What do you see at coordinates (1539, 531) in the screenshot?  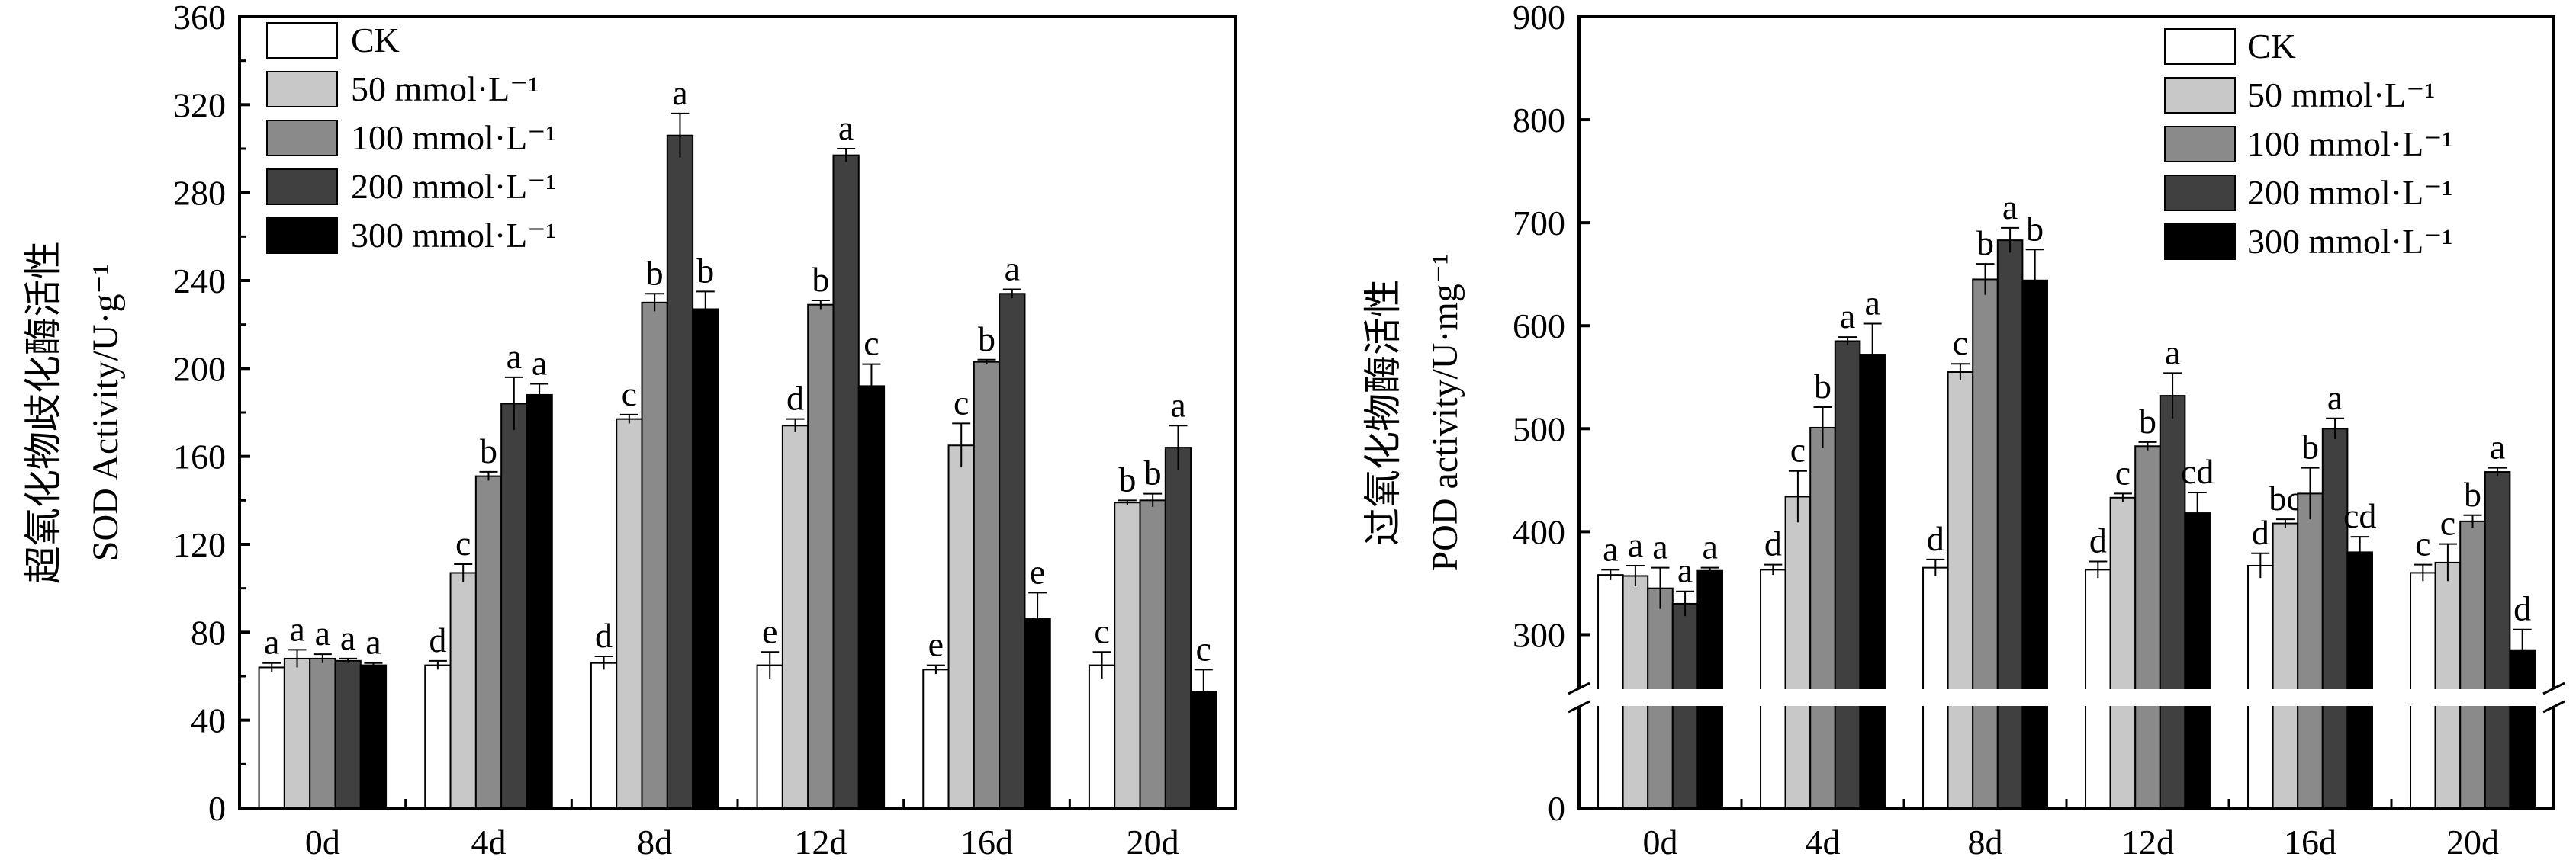 I see `y-tick-label: 400` at bounding box center [1539, 531].